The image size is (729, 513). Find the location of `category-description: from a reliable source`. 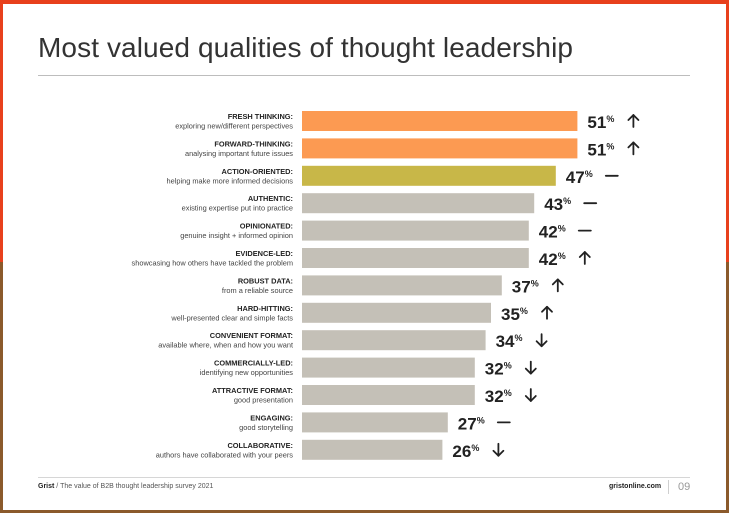

category-description: from a reliable source is located at coordinates (257, 290).